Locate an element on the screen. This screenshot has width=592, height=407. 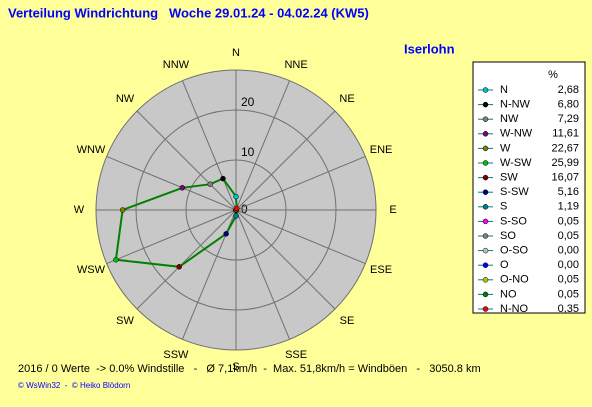
legend-title: % is located at coordinates (553, 75).